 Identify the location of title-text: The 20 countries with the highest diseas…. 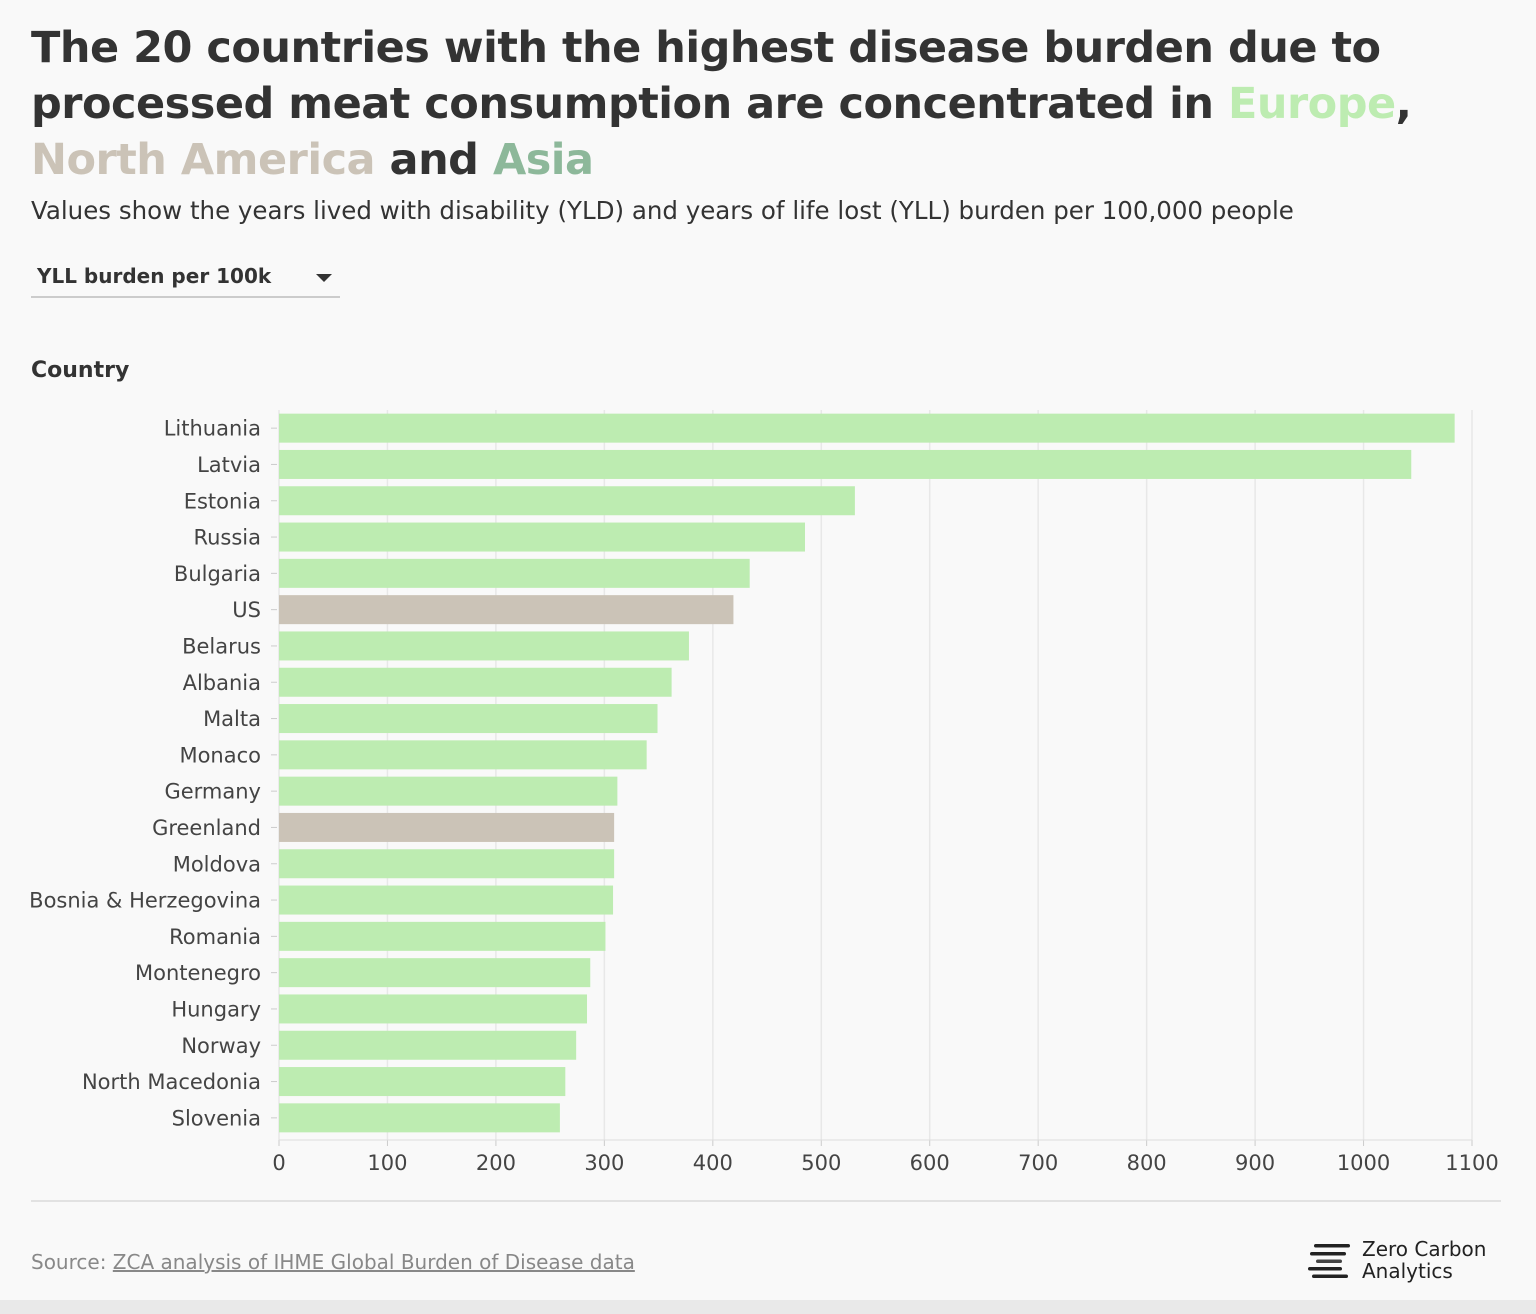
(706, 76).